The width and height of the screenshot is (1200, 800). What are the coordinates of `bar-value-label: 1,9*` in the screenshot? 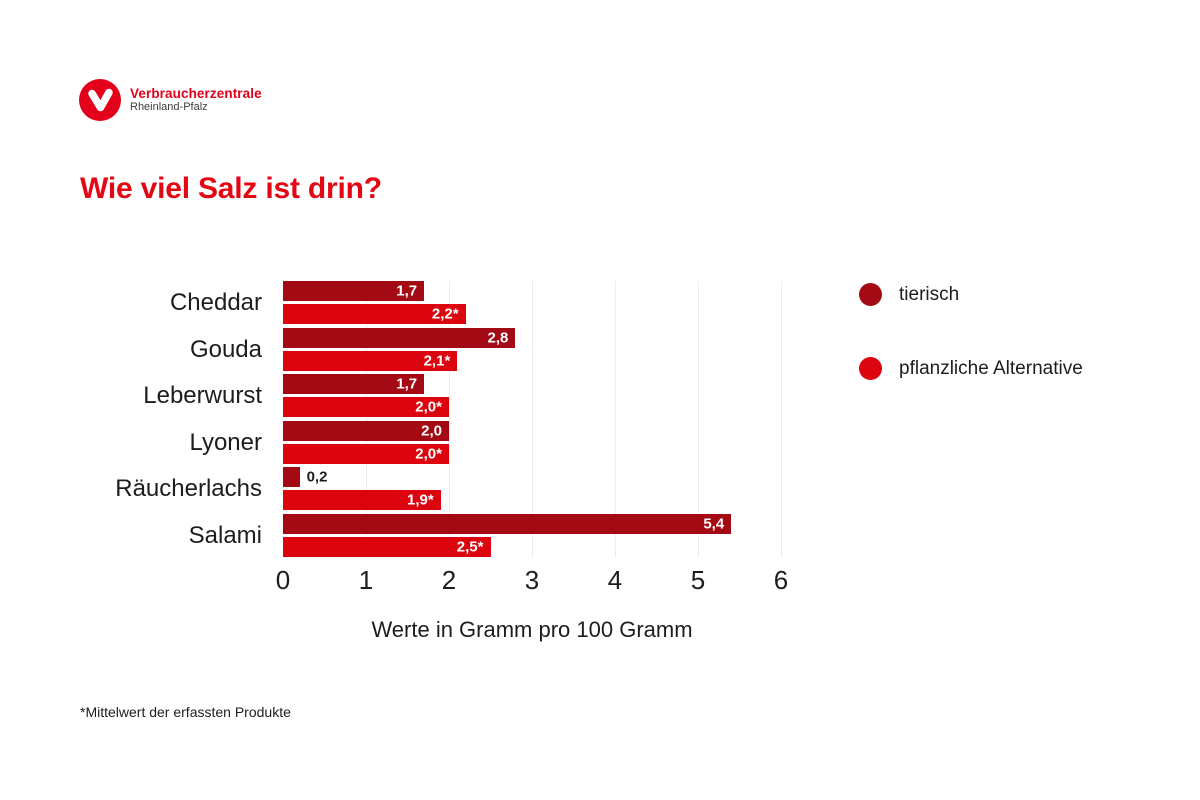 It's located at (420, 500).